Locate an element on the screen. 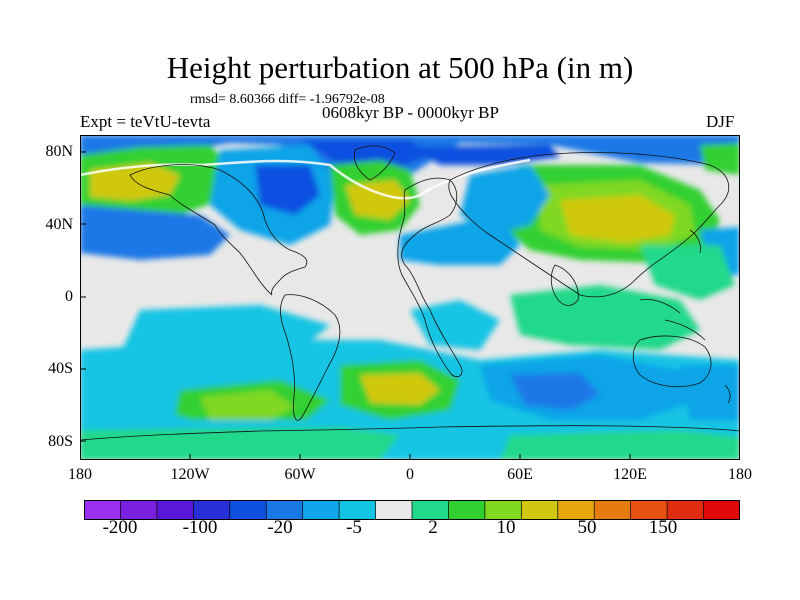 This screenshot has height=600, width=800. field-antarctic-east is located at coordinates (620, 445).